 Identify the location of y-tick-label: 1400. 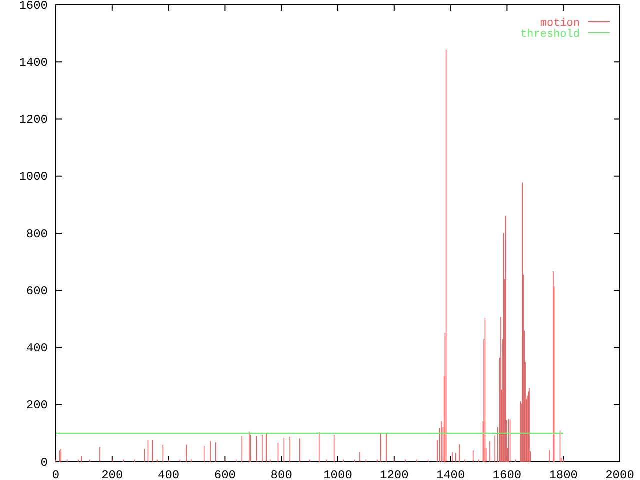
(33, 63).